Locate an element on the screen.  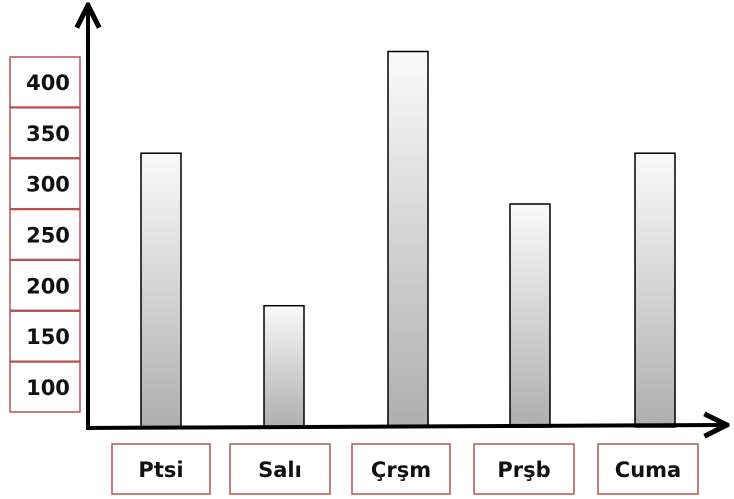
y-tick-label: 400 is located at coordinates (48, 83).